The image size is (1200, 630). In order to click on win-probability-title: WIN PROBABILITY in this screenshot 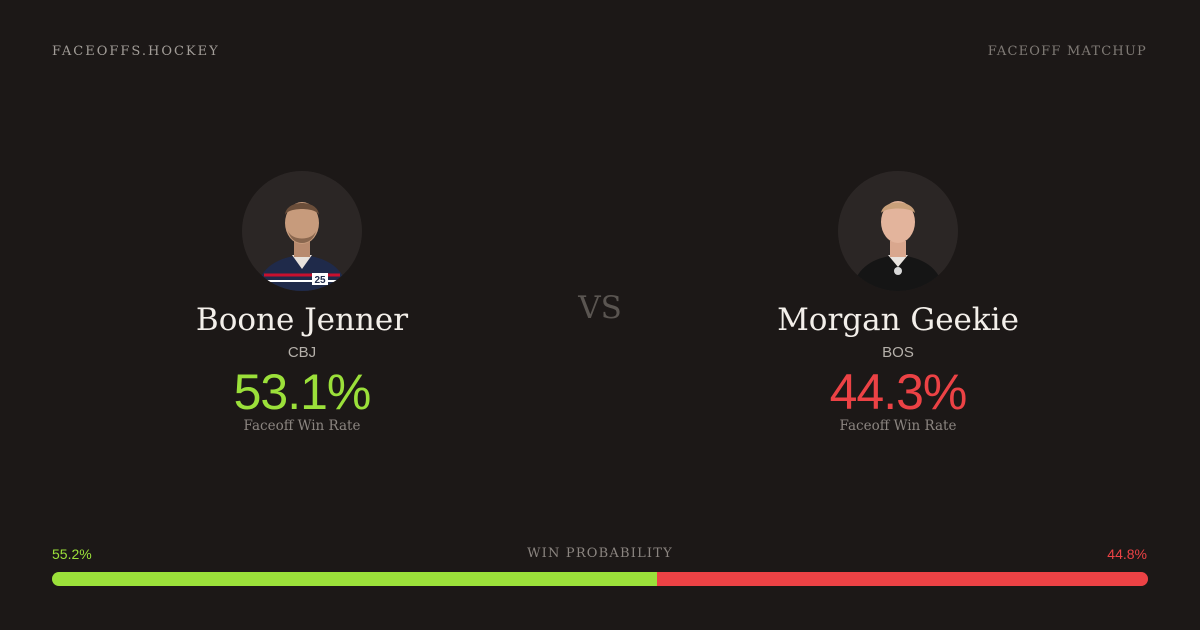, I will do `click(600, 553)`.